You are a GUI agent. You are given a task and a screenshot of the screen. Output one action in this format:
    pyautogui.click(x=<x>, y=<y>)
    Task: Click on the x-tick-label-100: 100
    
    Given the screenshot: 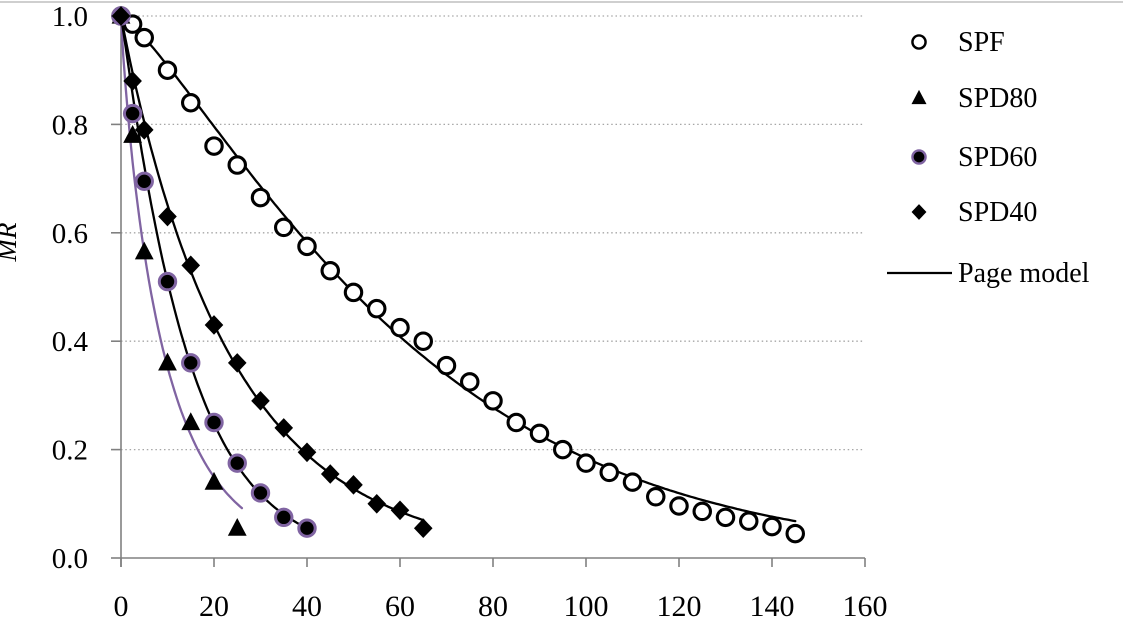 What is the action you would take?
    pyautogui.click(x=586, y=606)
    